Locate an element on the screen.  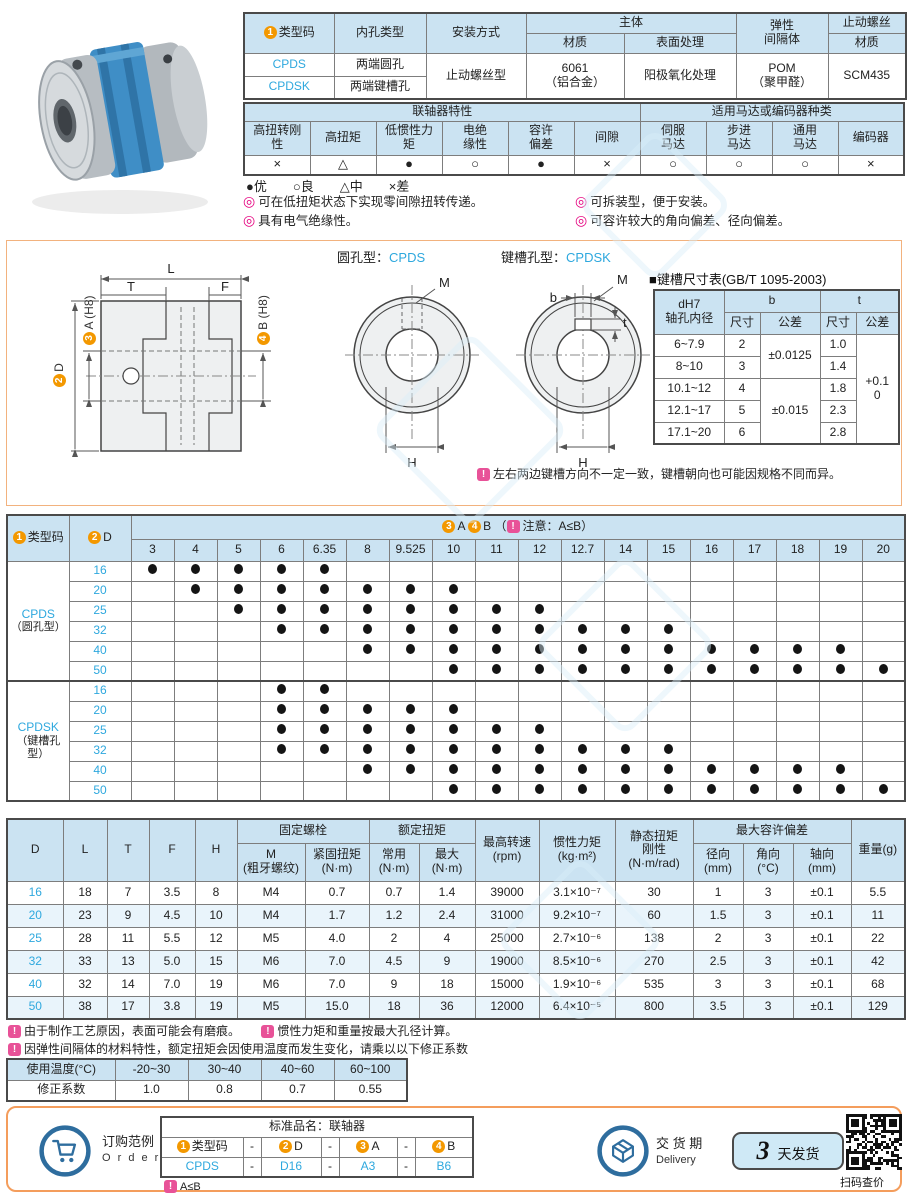
d-value: 50 is located at coordinates (100, 671).